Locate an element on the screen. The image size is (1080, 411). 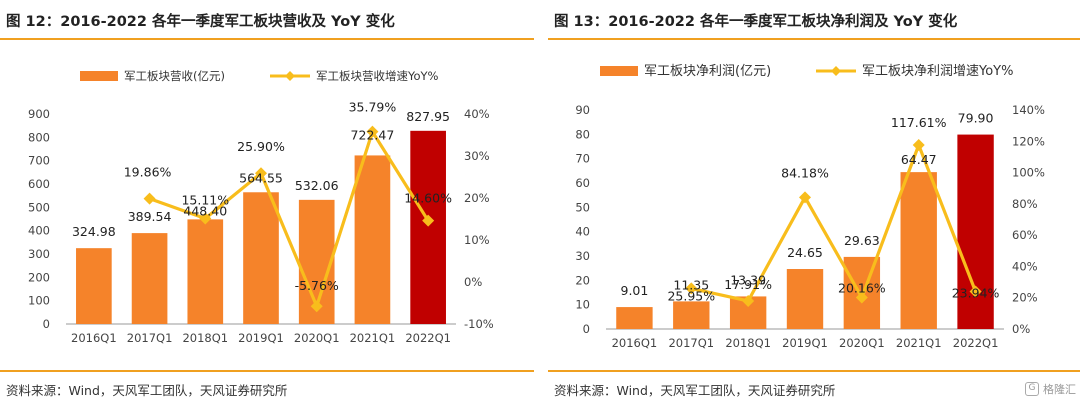
yoy-value-label: 19.86% is located at coordinates (148, 172).